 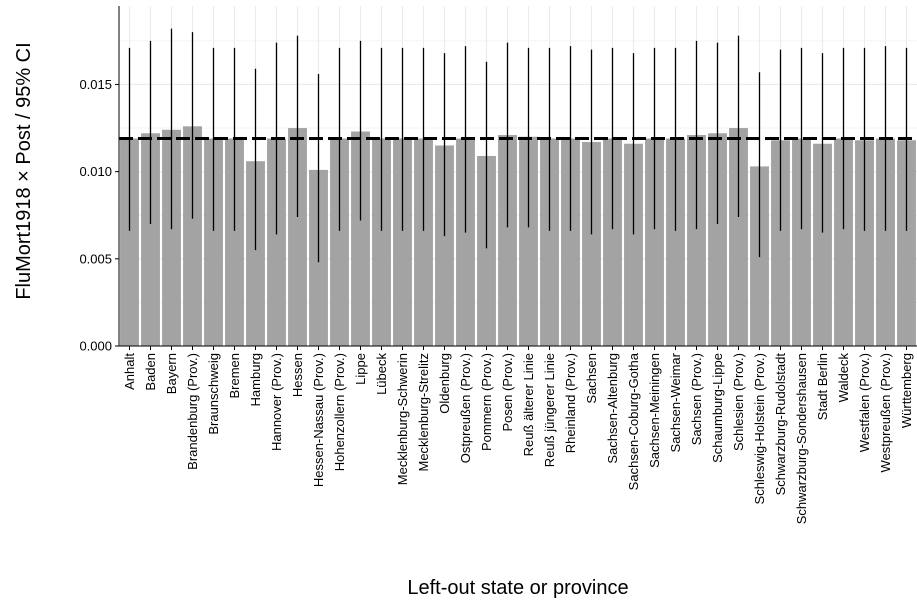 What do you see at coordinates (129, 371) in the screenshot?
I see `x-tick-label: Anhalt` at bounding box center [129, 371].